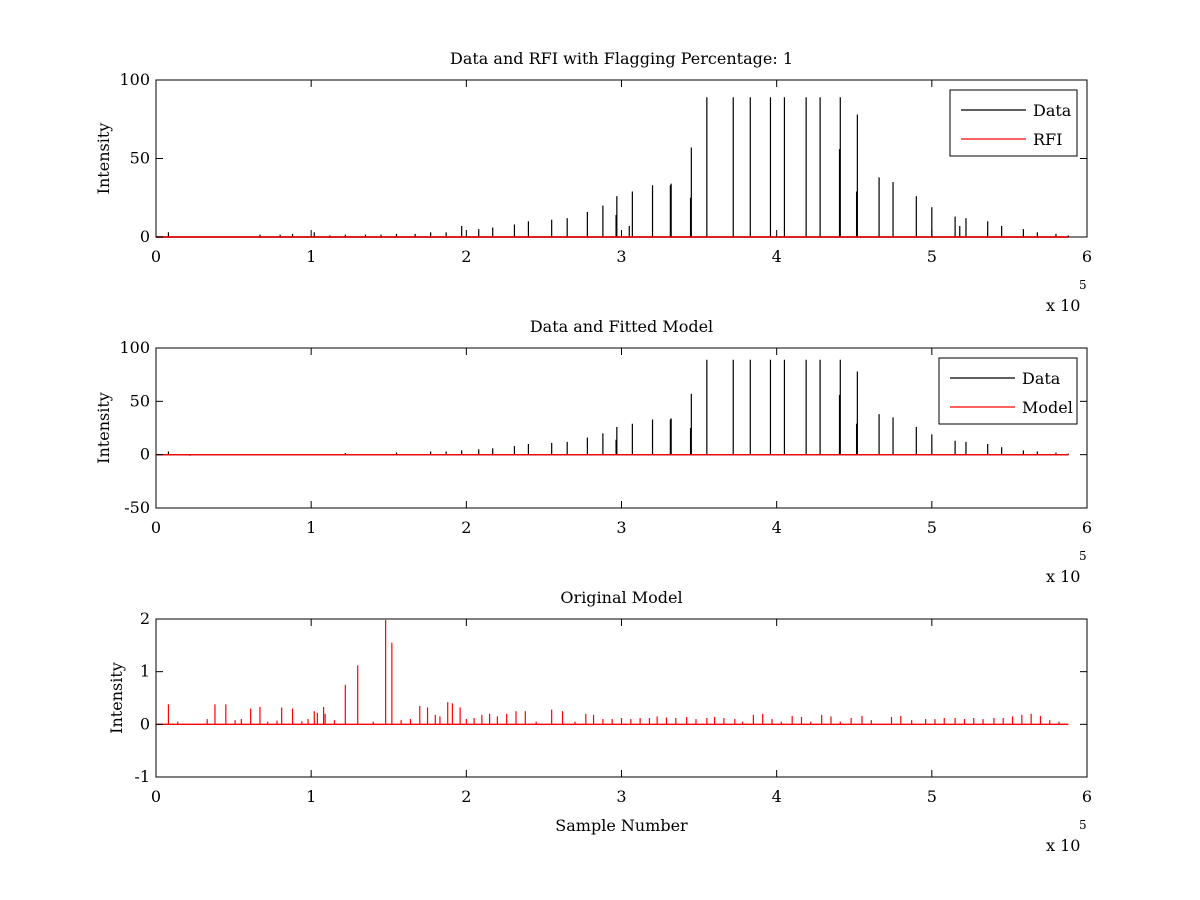 The height and width of the screenshot is (900, 1200). I want to click on chart-title: Data and RFI with Flagging Percentage: 1, so click(621, 58).